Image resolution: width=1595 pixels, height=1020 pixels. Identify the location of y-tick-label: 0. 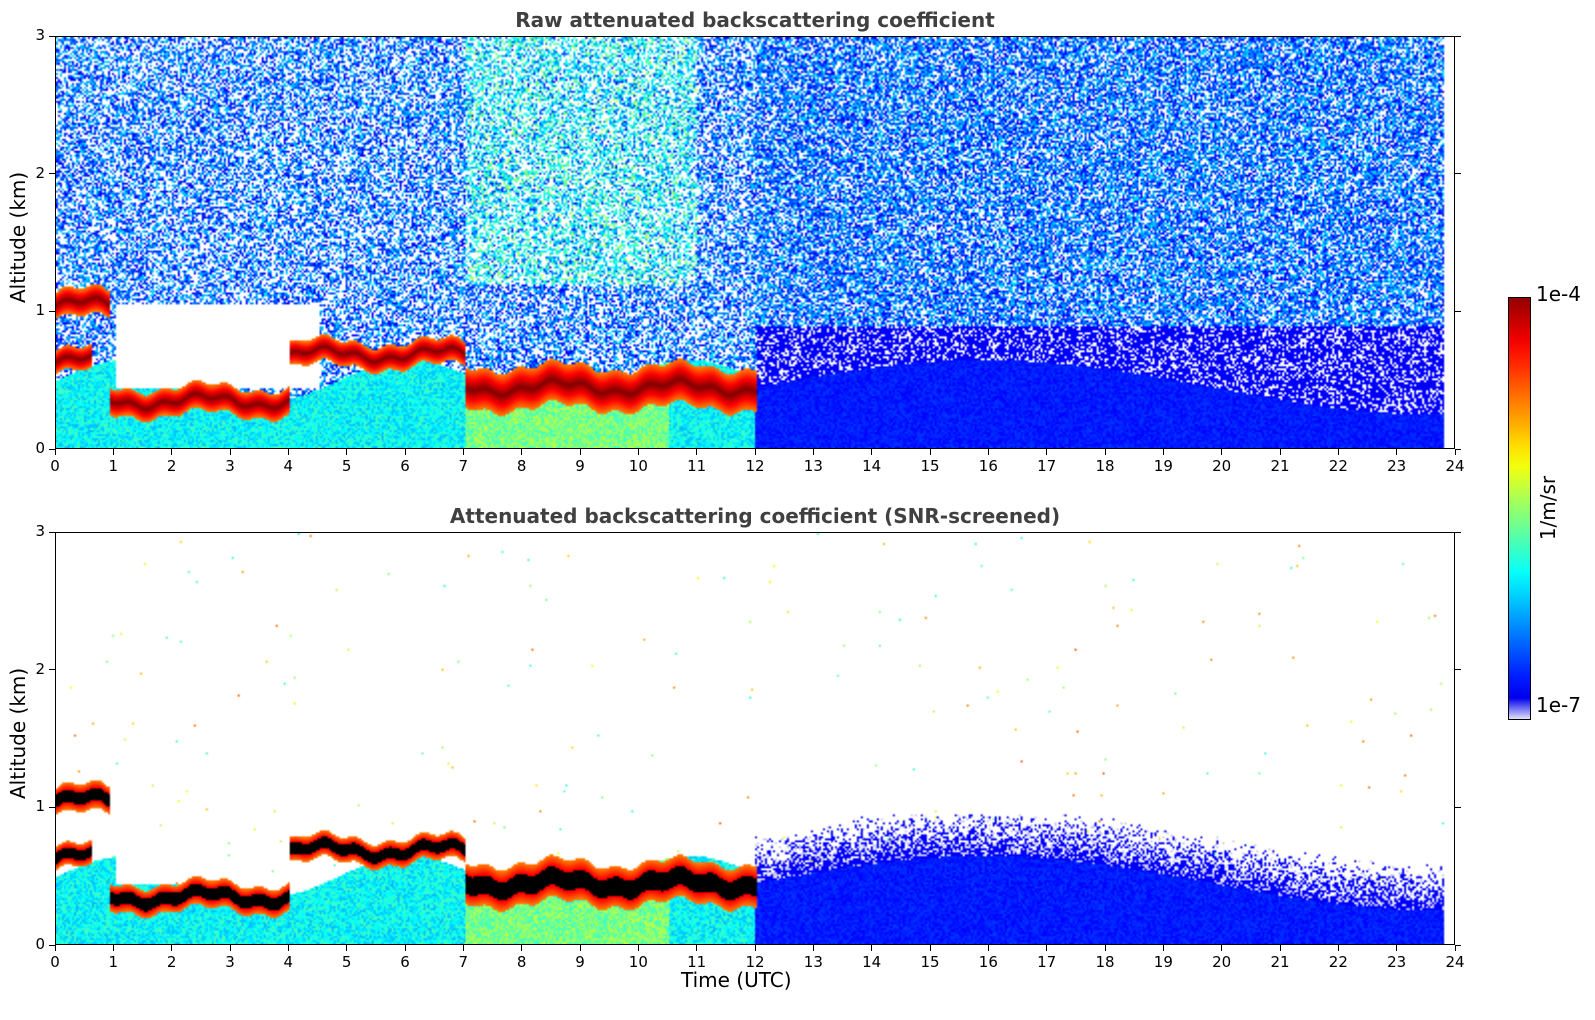
(40, 448).